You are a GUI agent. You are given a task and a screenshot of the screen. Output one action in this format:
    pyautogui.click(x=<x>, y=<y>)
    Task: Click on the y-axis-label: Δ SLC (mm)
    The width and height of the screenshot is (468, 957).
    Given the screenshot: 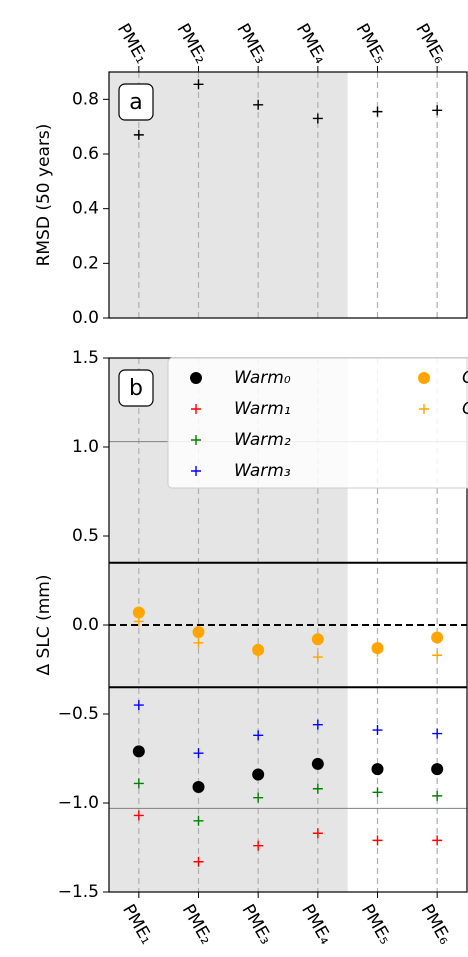 What is the action you would take?
    pyautogui.click(x=44, y=625)
    